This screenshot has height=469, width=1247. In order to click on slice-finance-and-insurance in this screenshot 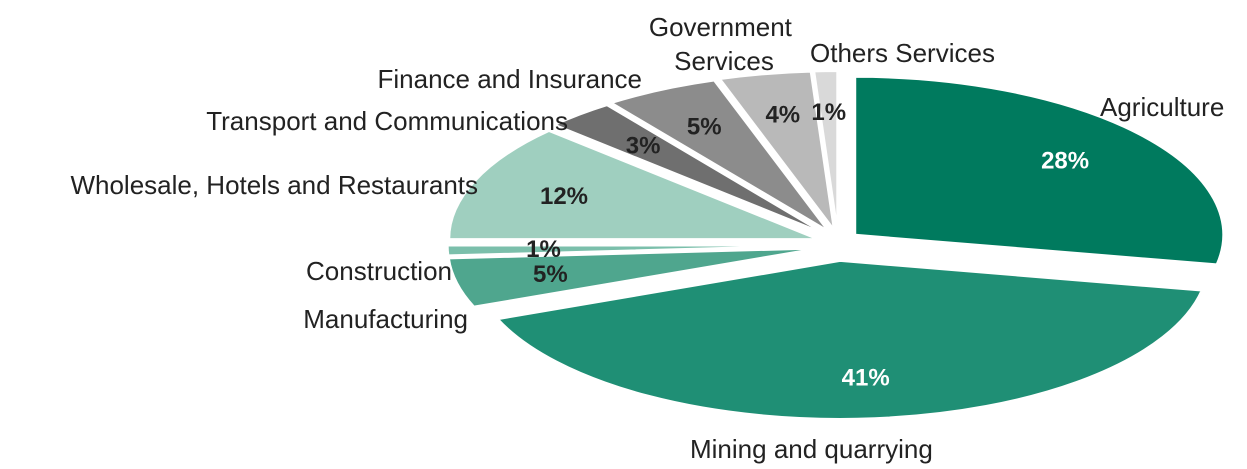, I will do `click(719, 155)`.